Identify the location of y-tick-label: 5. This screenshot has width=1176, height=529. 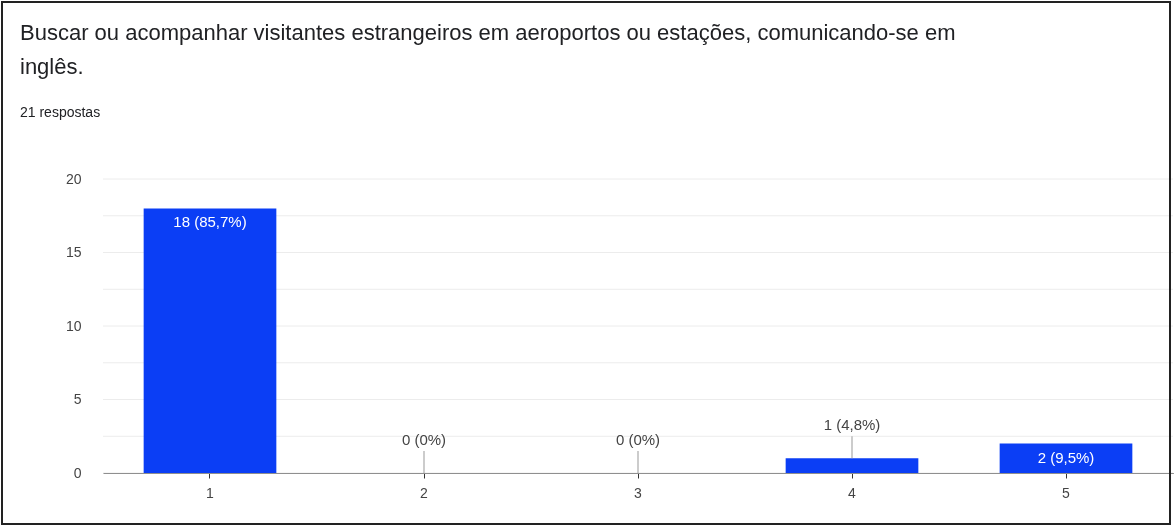
(77, 399).